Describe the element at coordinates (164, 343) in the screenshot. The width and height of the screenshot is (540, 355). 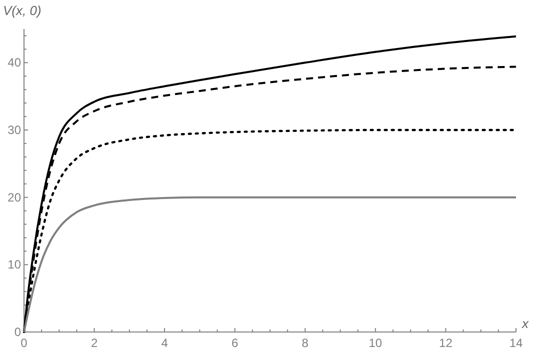
I see `x-tick-label: 4` at that location.